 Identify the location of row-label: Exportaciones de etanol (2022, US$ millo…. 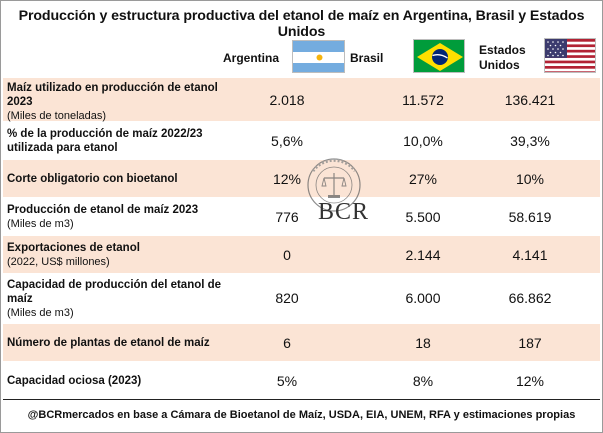
(73, 255).